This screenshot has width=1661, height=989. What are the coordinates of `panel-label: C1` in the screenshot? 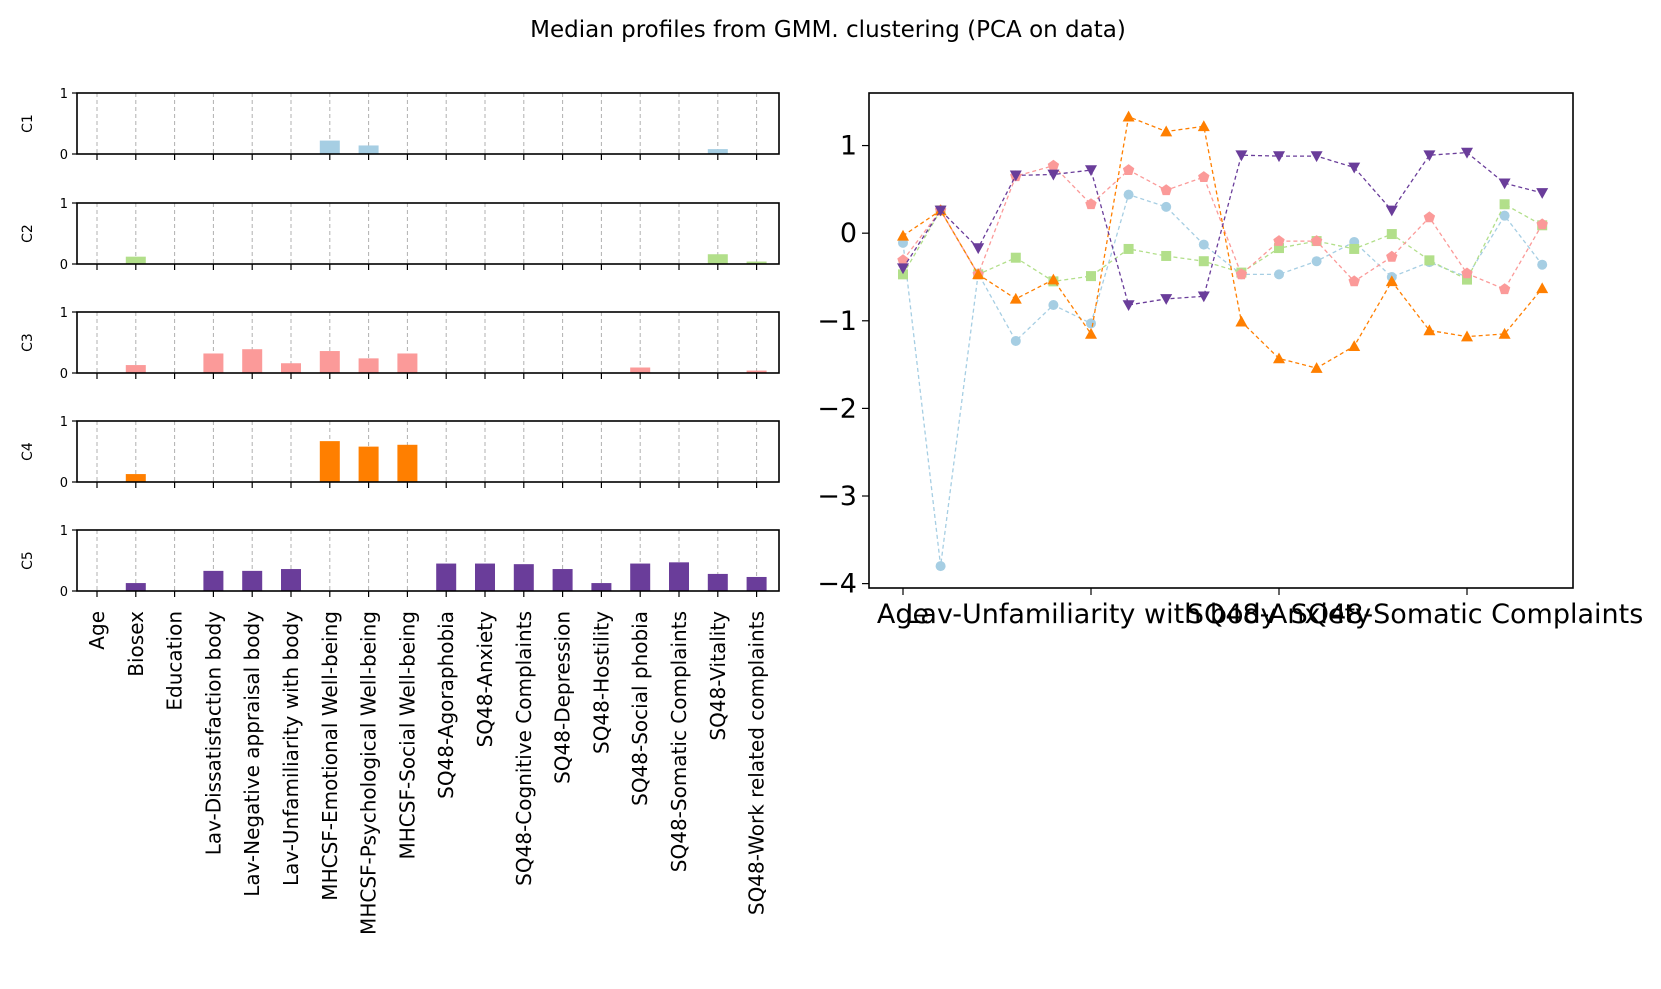 It's located at (28, 123).